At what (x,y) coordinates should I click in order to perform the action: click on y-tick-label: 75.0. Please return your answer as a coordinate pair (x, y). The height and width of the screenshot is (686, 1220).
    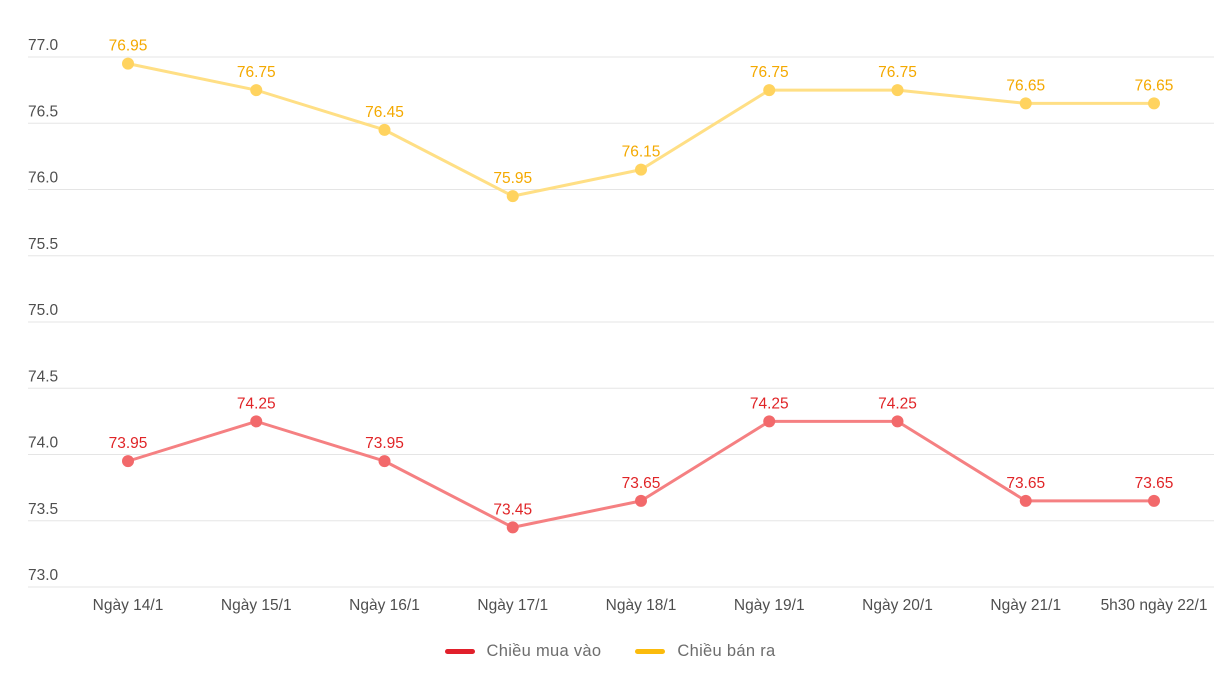
    Looking at the image, I should click on (43, 310).